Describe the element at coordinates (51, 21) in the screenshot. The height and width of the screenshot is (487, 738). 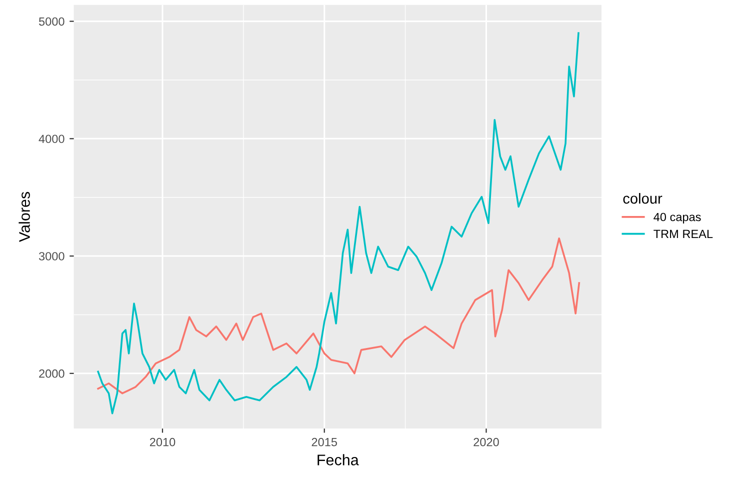
I see `y-tick-label: 5000` at that location.